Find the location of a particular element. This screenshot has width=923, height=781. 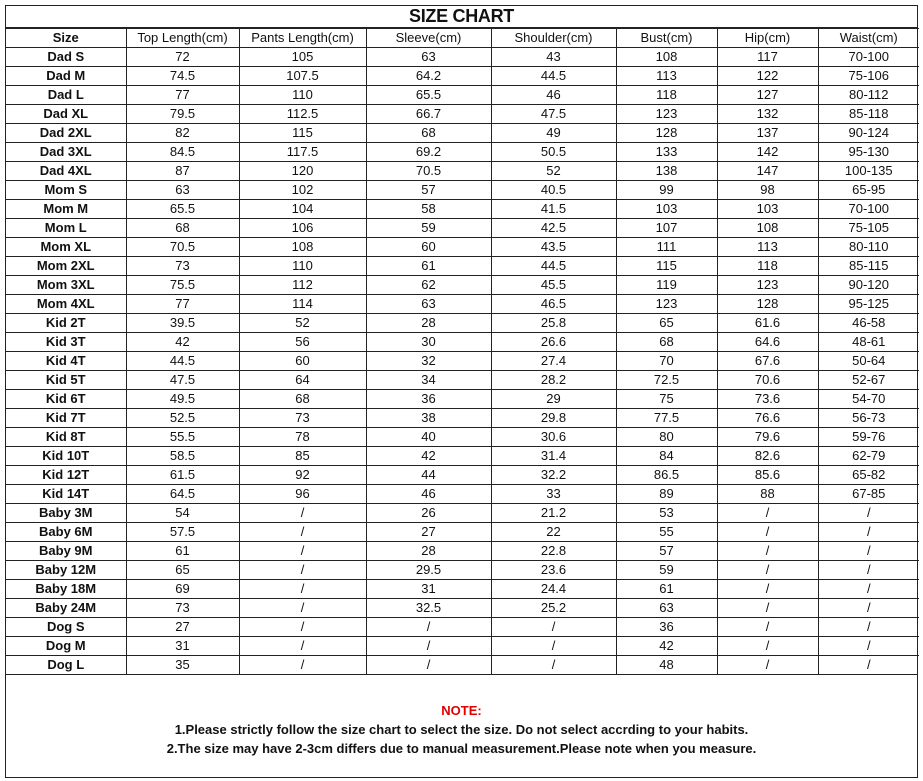

table-cell: 76.6 is located at coordinates (767, 418).